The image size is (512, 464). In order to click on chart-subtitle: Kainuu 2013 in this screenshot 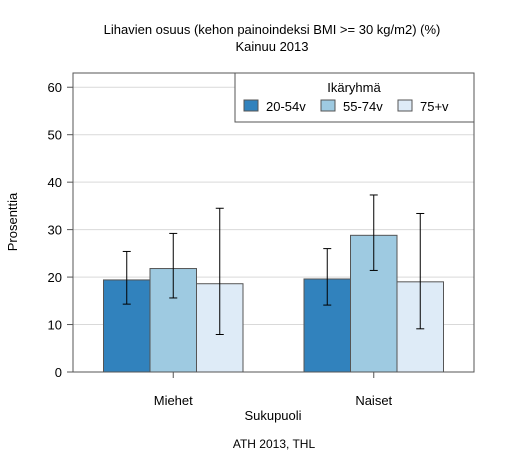, I will do `click(271, 46)`.